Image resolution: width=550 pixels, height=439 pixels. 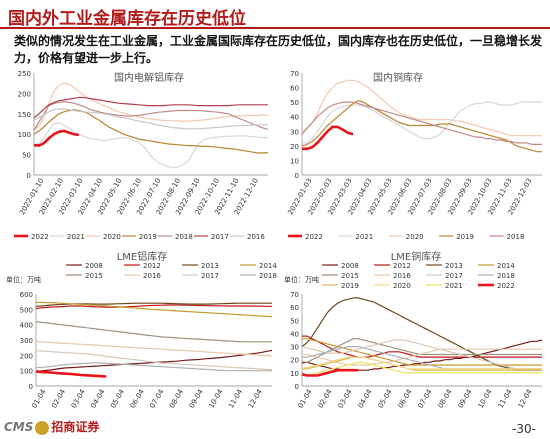 I want to click on series-line-2019, so click(x=422, y=363).